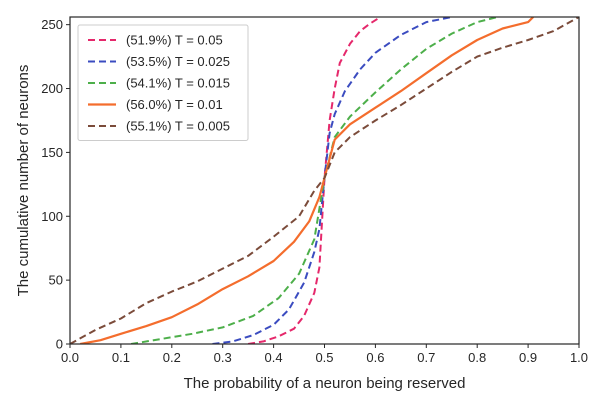 This screenshot has width=608, height=407. I want to click on y-tick-label: 250, so click(52, 24).